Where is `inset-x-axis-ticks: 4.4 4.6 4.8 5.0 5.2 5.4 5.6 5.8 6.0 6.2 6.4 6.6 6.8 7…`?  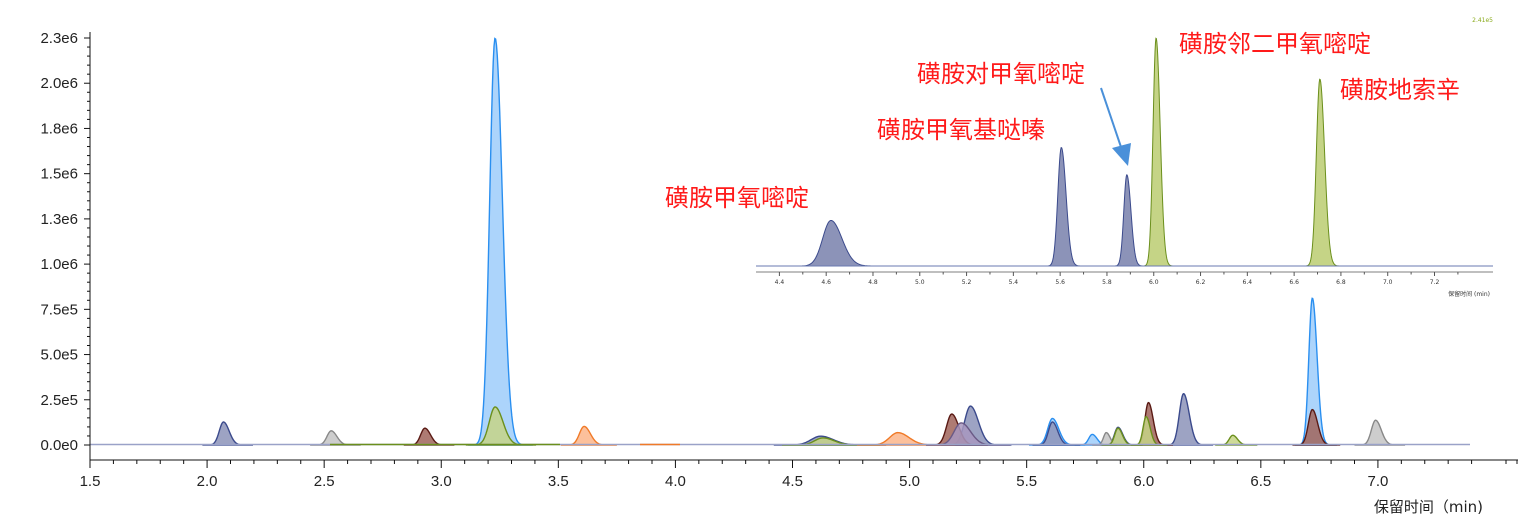
inset-x-axis-ticks: 4.4 4.6 4.8 5.0 5.2 5.4 5.6 5.8 6.0 6.2 6.4 6.6 6.8 7… is located at coordinates (1117, 279).